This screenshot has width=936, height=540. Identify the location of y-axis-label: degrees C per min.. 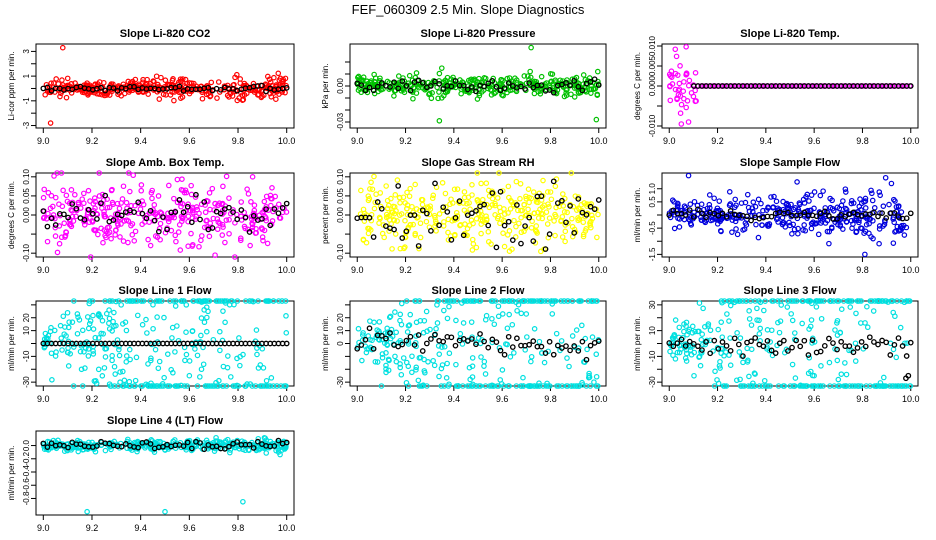
(11, 215).